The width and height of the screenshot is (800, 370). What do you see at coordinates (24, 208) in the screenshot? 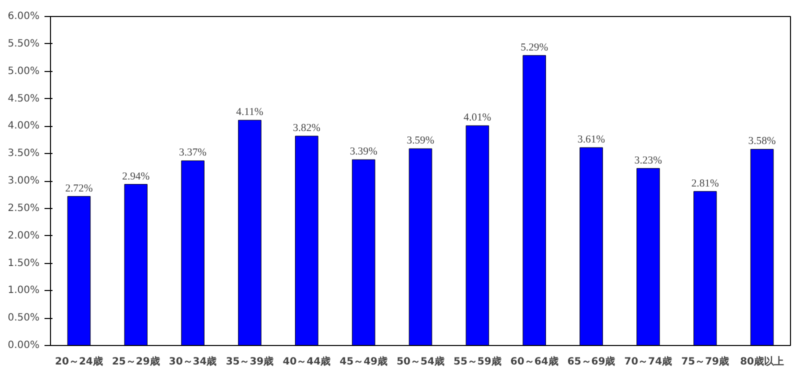
I see `y-tick-label: 2.50%` at bounding box center [24, 208].